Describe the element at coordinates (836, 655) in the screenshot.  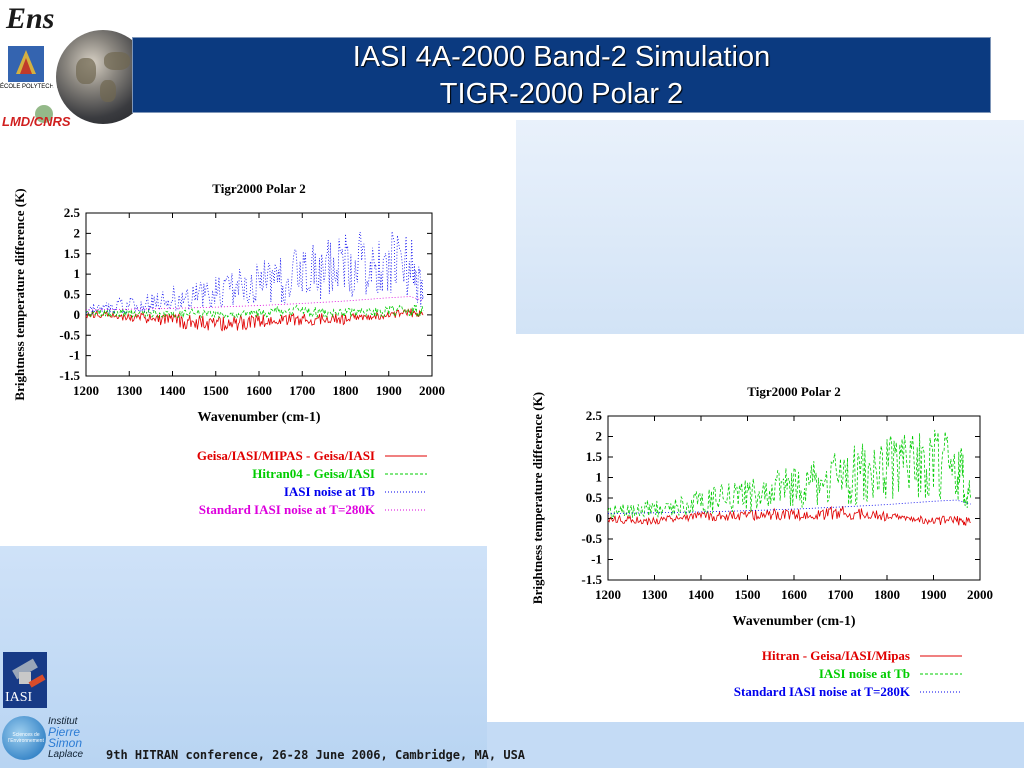
I see `legend-label: Hitran - Geisa/IASI/Mipas` at that location.